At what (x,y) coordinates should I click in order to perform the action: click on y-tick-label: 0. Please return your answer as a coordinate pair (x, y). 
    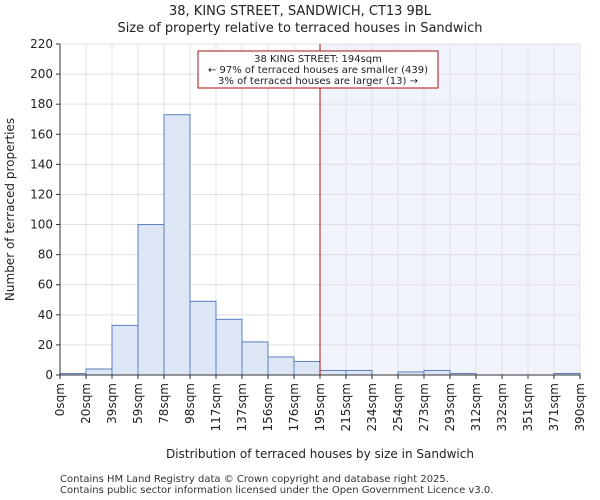
    Looking at the image, I should click on (49, 375).